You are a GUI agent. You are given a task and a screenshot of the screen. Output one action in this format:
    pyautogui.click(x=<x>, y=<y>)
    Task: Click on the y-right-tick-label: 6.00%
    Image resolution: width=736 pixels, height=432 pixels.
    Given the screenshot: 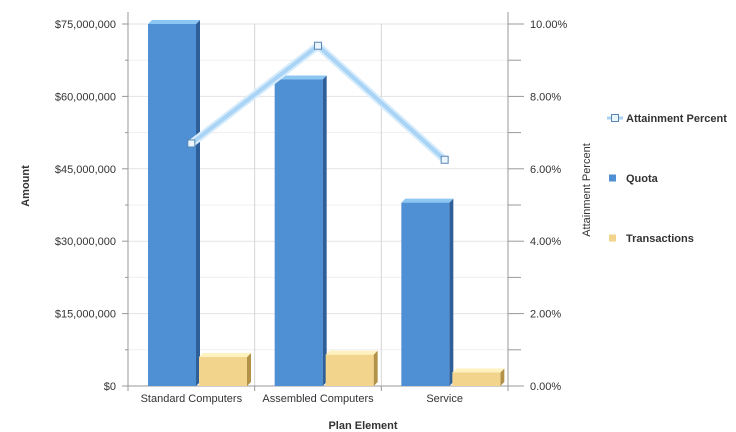 What is the action you would take?
    pyautogui.click(x=545, y=170)
    